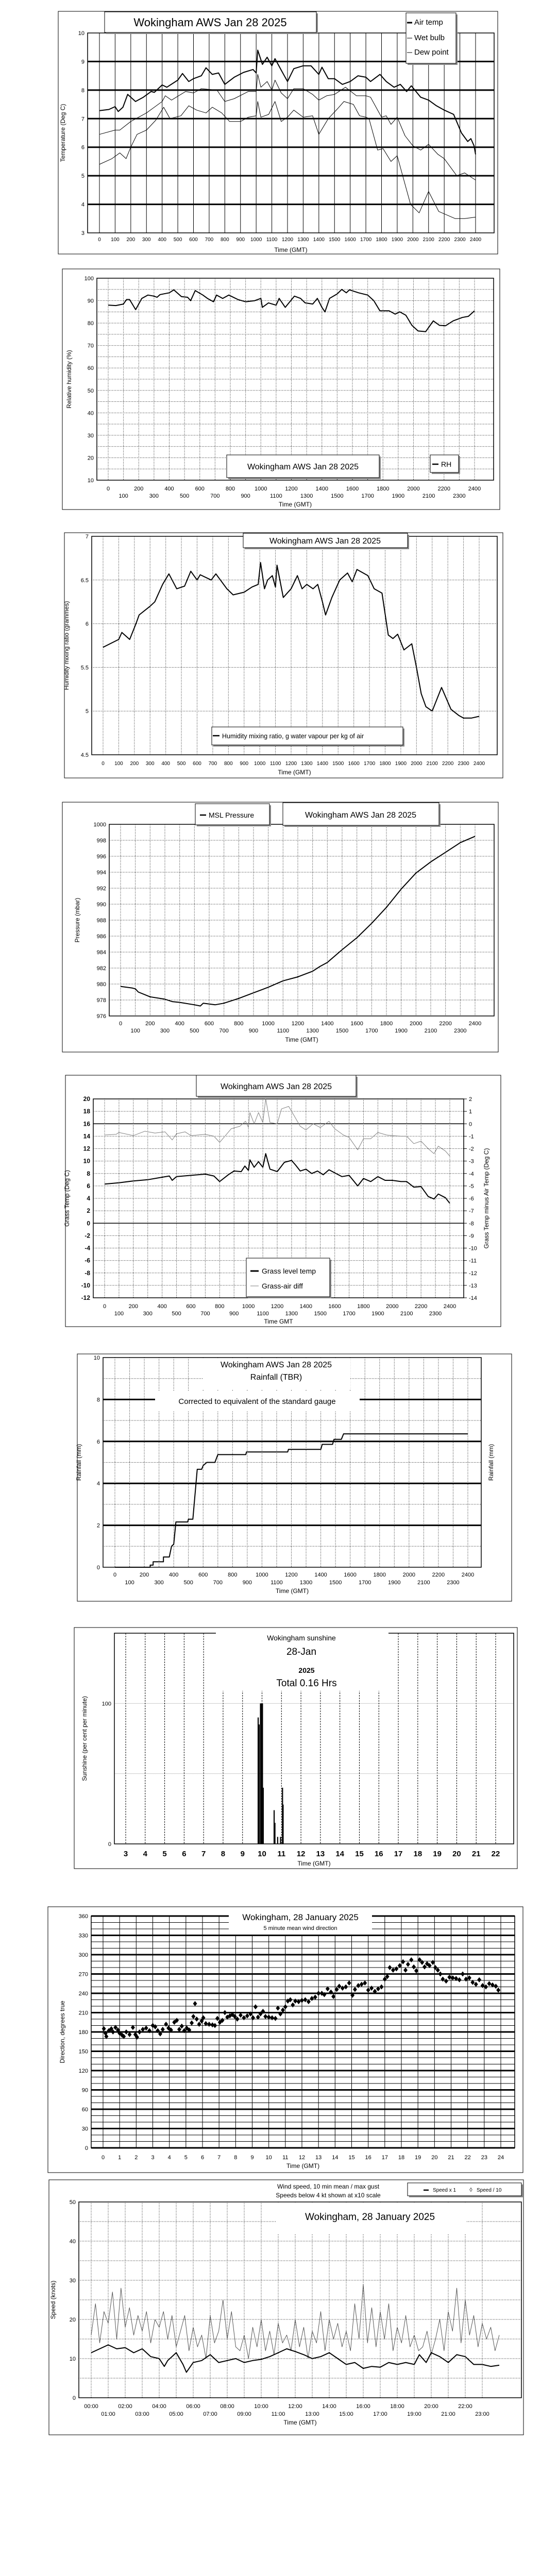  I want to click on y-tick-label: 60, so click(91, 368).